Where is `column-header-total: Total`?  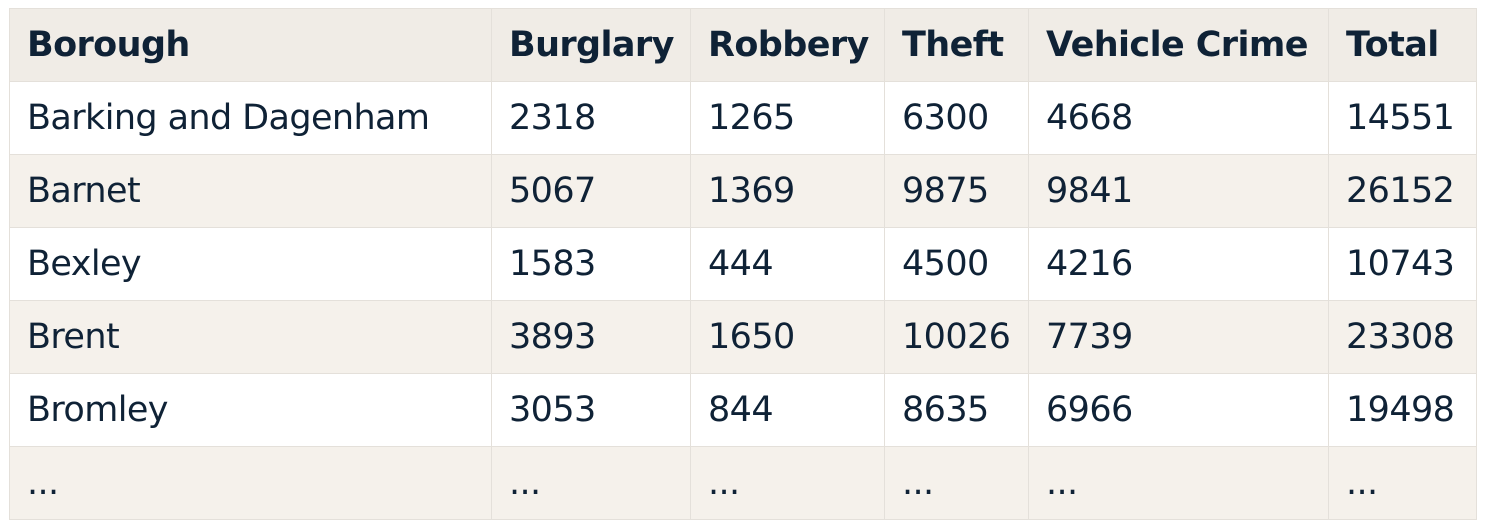 column-header-total: Total is located at coordinates (1402, 45).